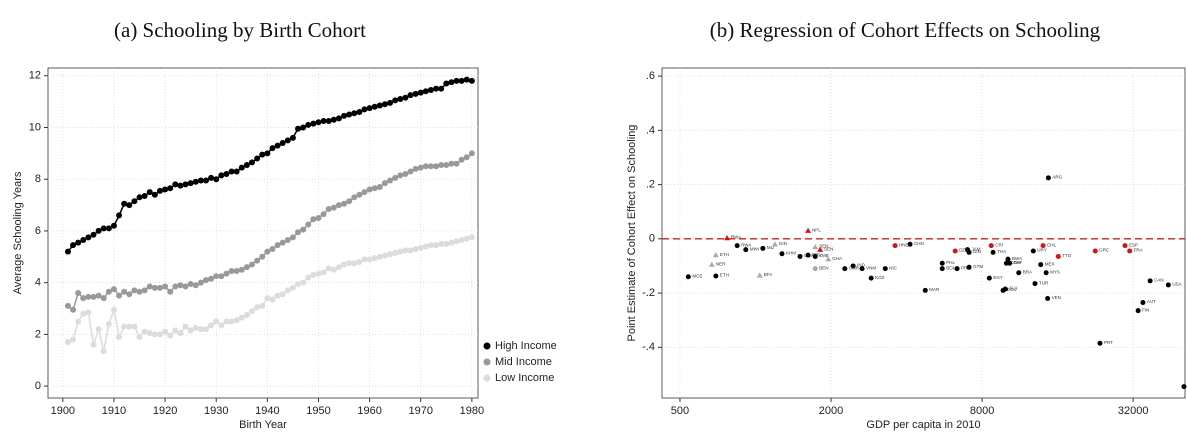  Describe the element at coordinates (38, 334) in the screenshot. I see `y-tick-label: 2` at that location.